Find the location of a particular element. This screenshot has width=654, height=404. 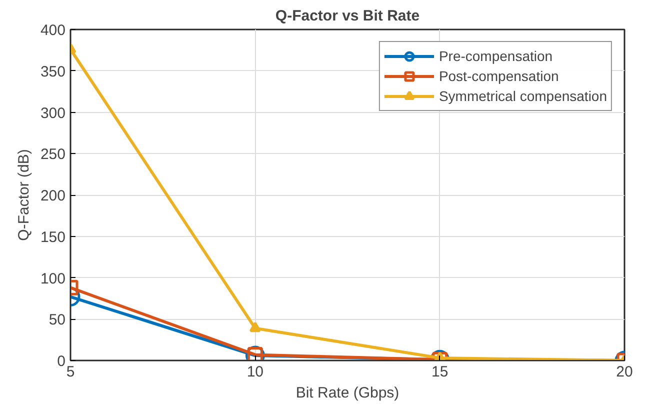

y-tick-label: 250 is located at coordinates (53, 155).